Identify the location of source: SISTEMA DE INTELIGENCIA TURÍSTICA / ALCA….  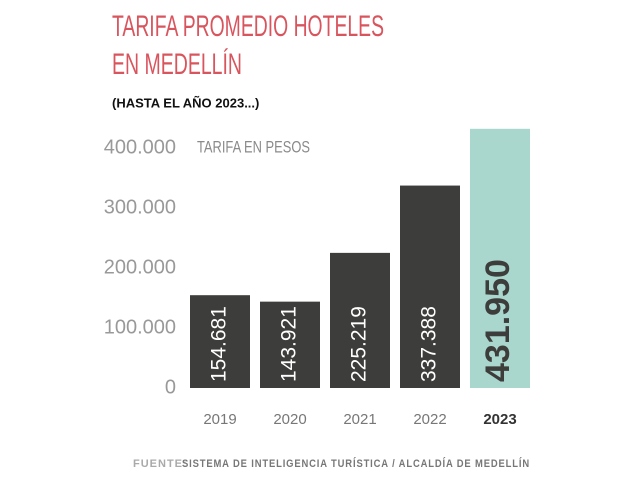
(356, 463).